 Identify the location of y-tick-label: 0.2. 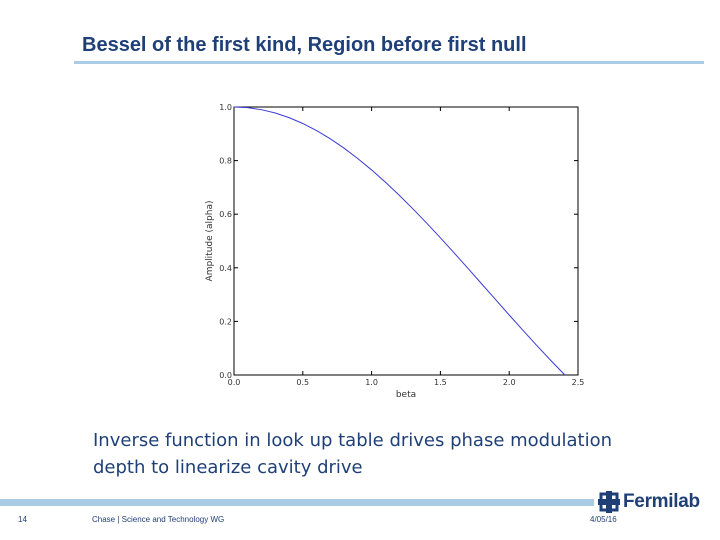
(225, 321).